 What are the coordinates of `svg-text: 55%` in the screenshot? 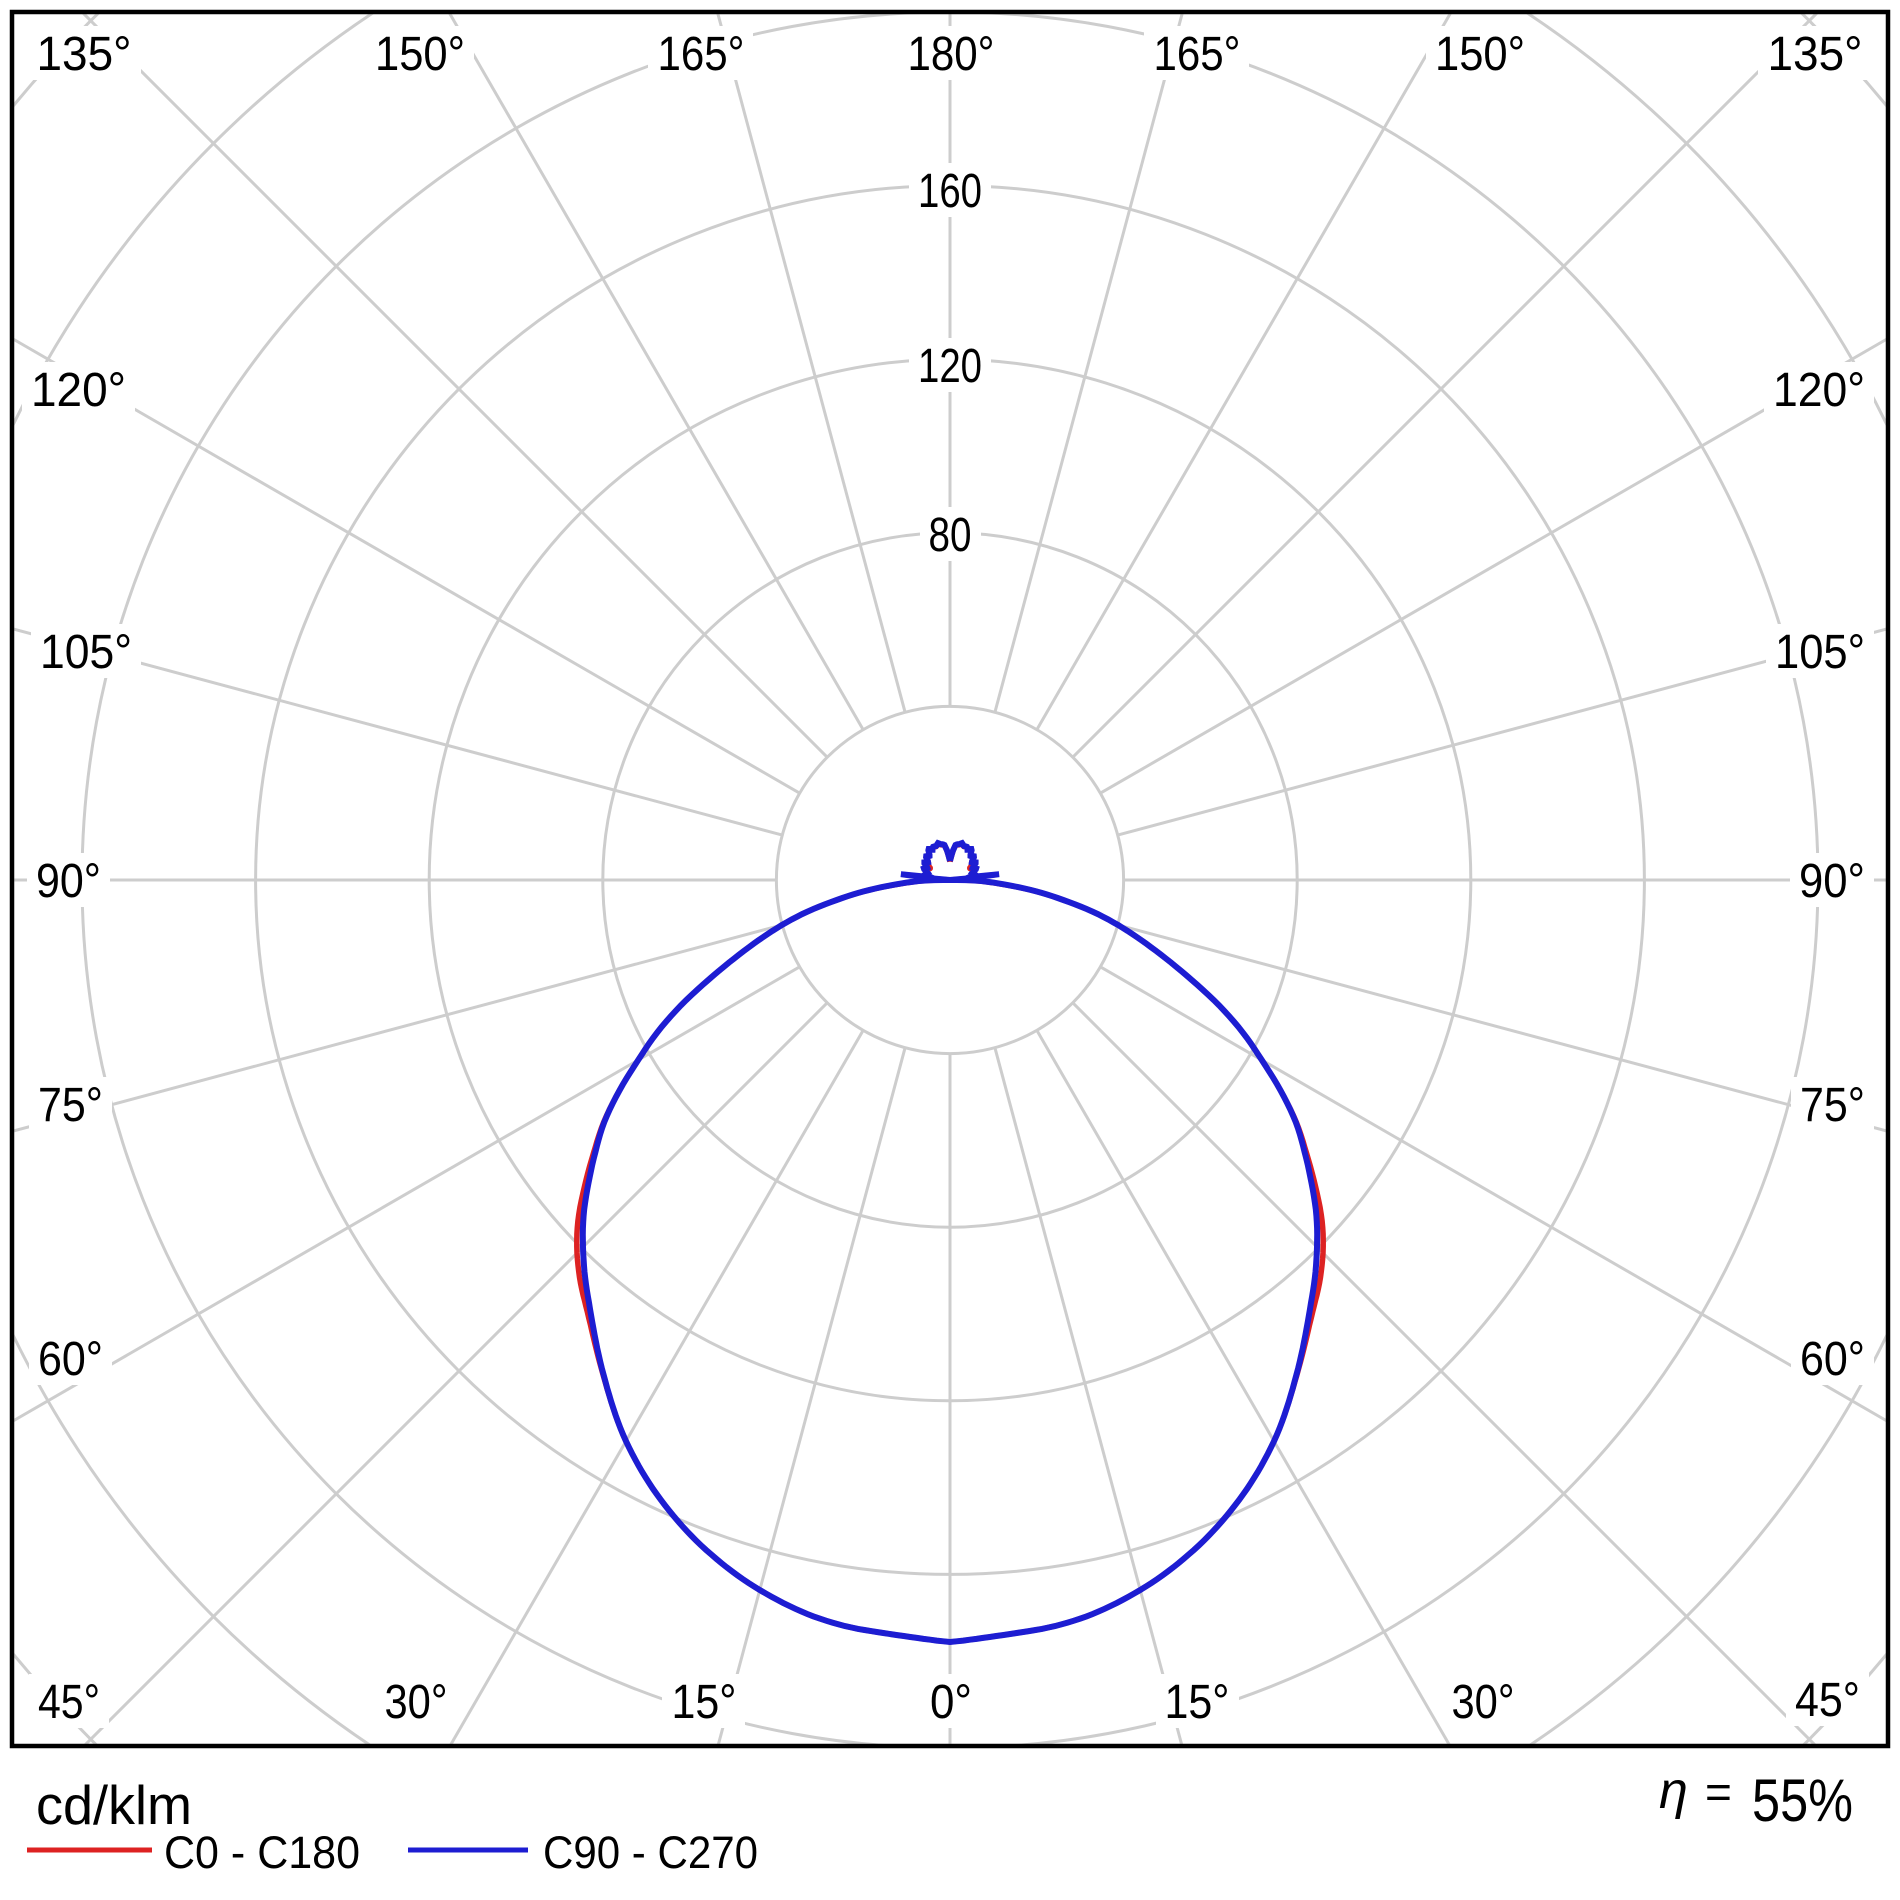 It's located at (1802, 1800).